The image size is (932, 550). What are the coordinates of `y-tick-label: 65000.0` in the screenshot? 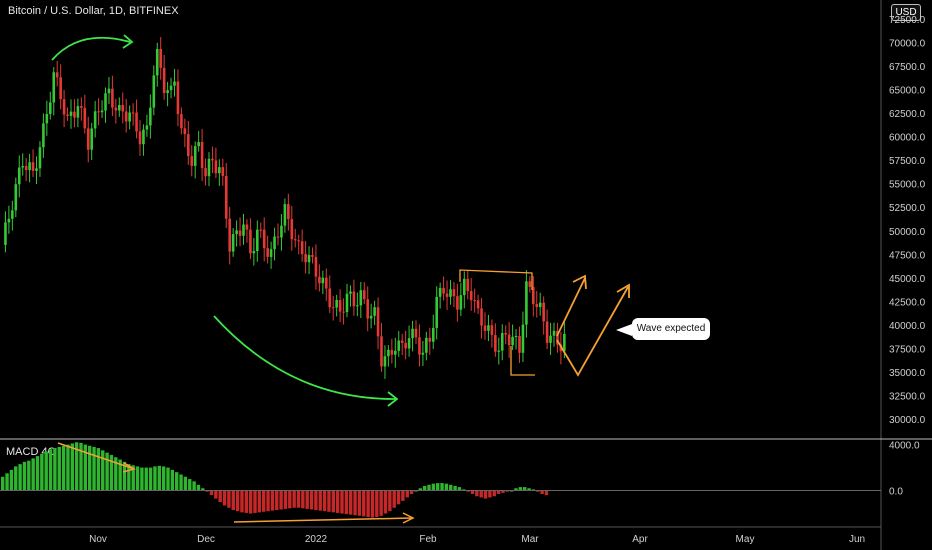 It's located at (907, 90).